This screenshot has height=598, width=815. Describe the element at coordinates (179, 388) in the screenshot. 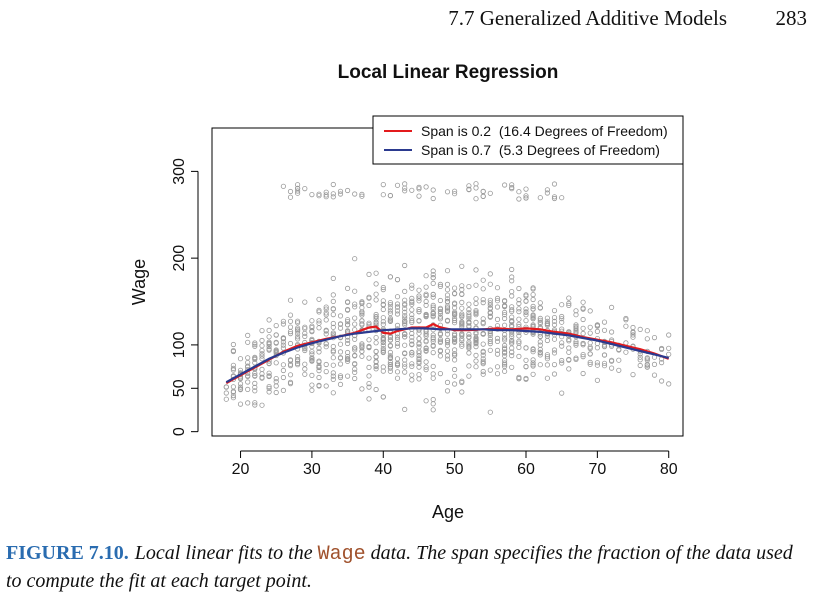

I see `y-tick-label: 50` at that location.